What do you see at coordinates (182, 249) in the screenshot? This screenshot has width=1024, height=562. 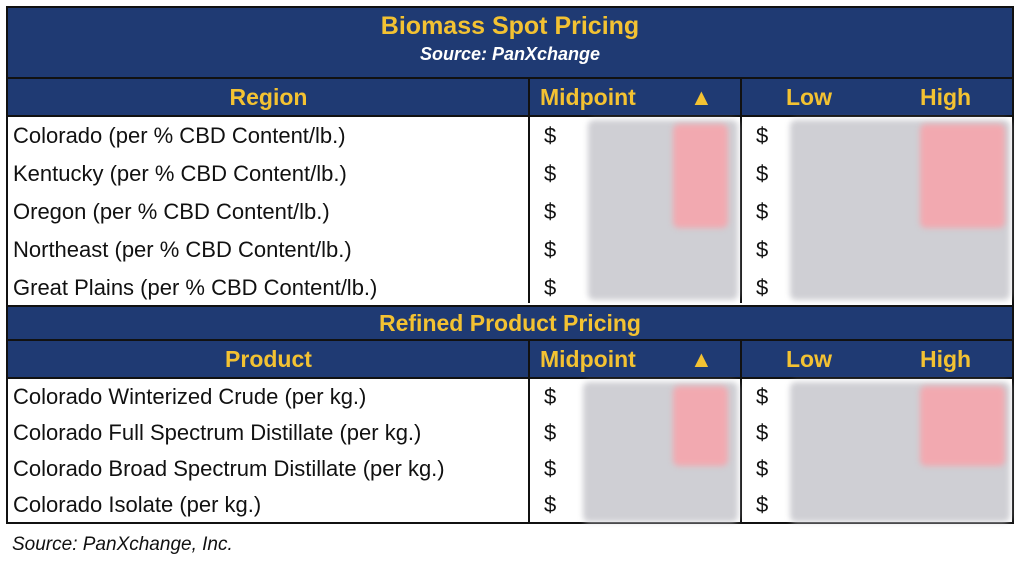 I see `row-label: Northeast (per % CBD Content/lb.)` at bounding box center [182, 249].